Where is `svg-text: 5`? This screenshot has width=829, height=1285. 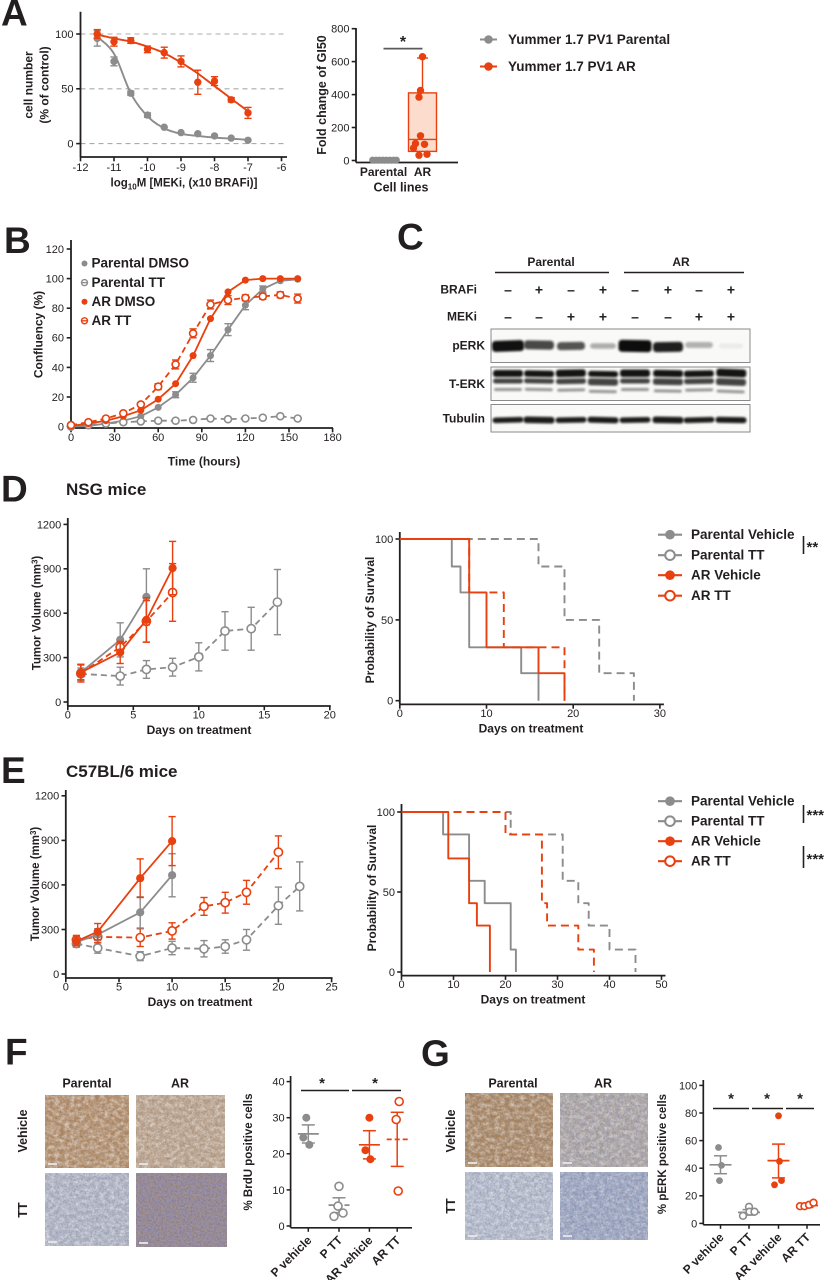 svg-text: 5 is located at coordinates (133, 716).